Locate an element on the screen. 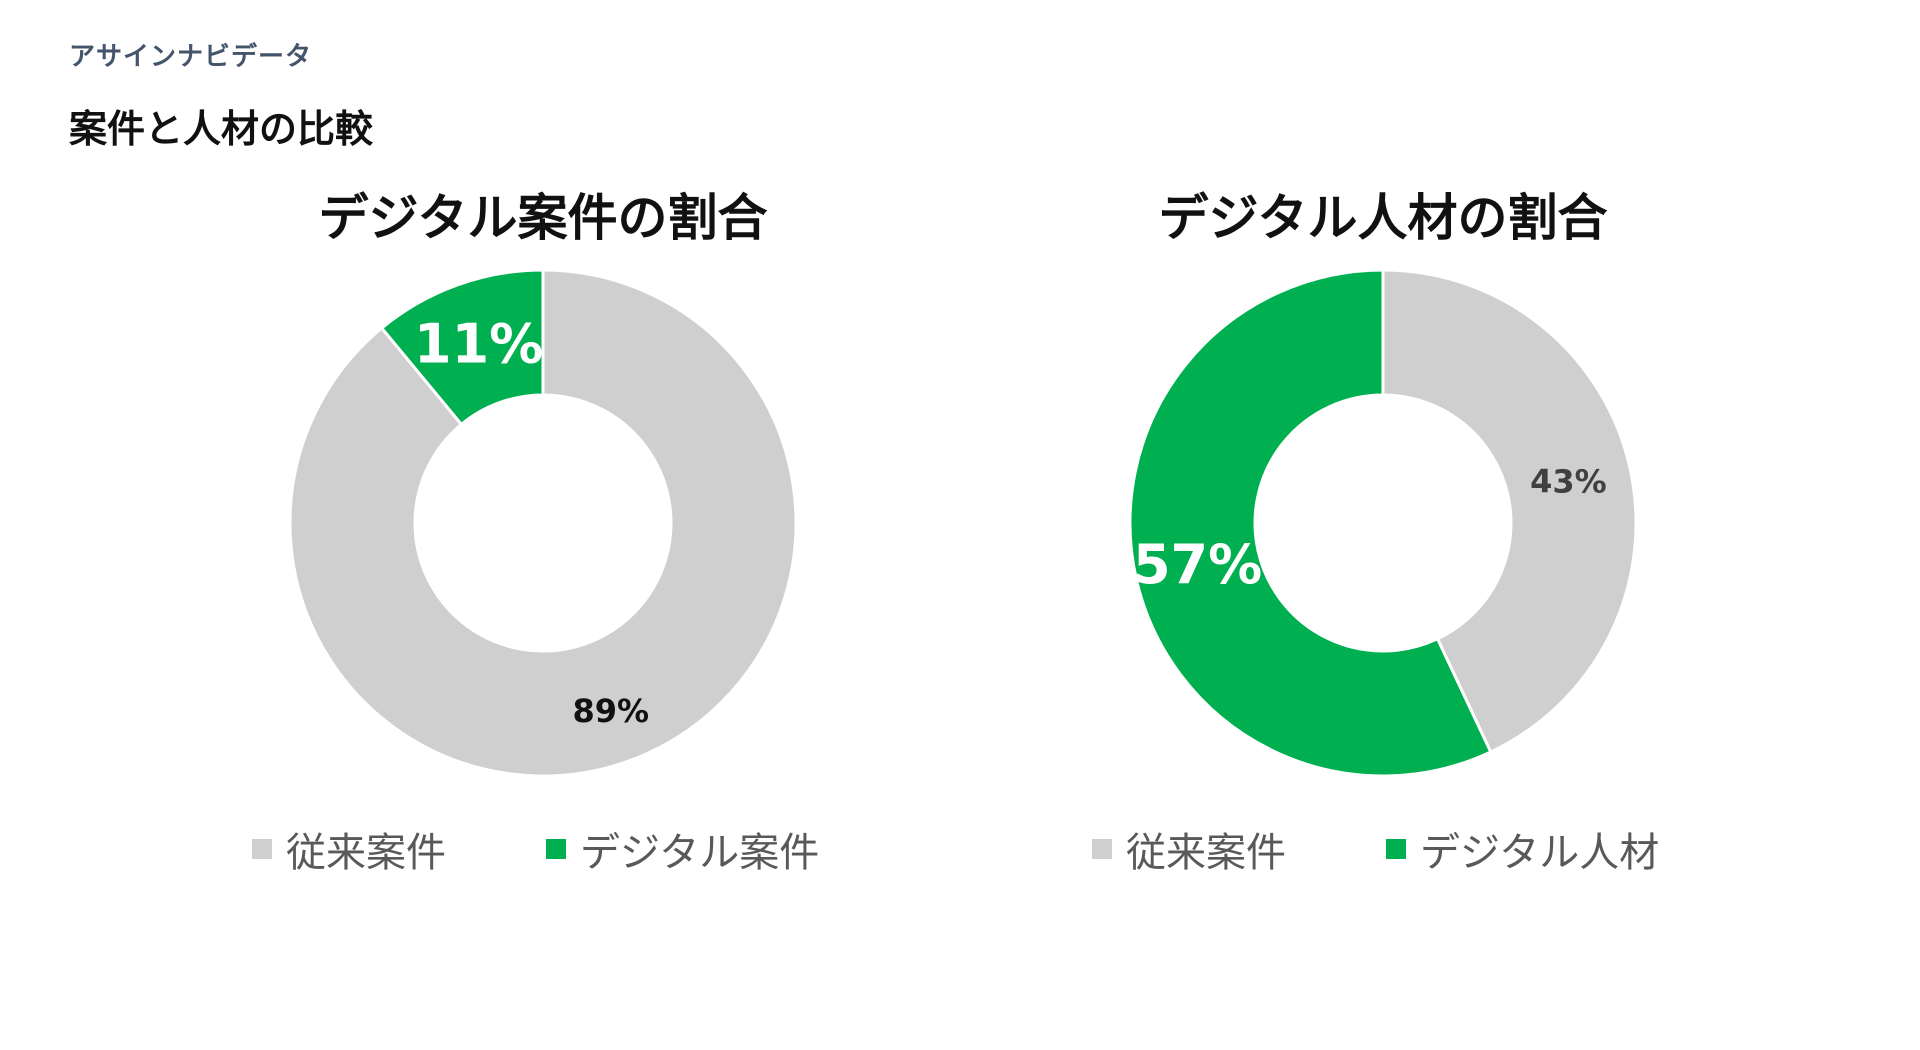 The image size is (1920, 1050). data-label-0-0: 89% is located at coordinates (610, 711).